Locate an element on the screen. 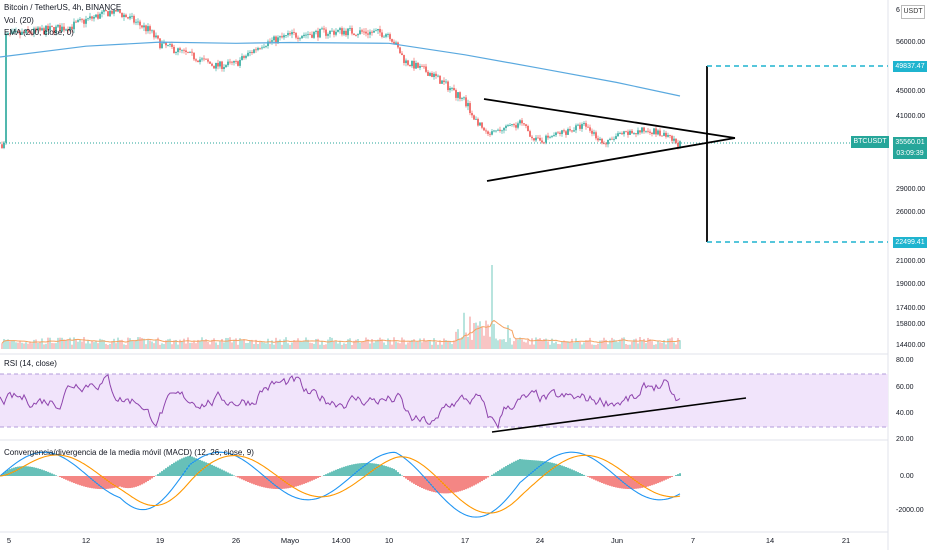  price-tick: 45000.00 is located at coordinates (910, 91).